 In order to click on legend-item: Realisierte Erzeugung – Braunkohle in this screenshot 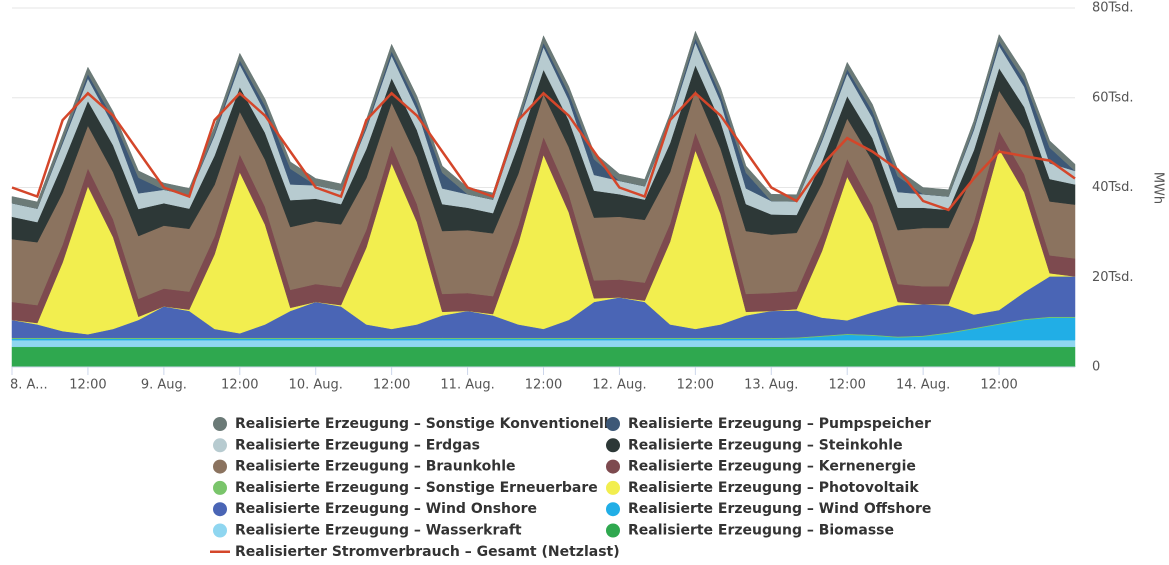, I will do `click(364, 467)`.